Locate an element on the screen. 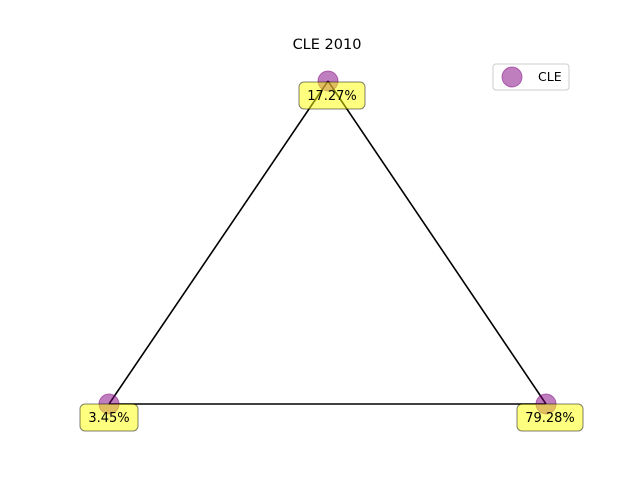 Image resolution: width=640 pixels, height=480 pixels. vertex-label-left-text: 3.45% is located at coordinates (108, 418).